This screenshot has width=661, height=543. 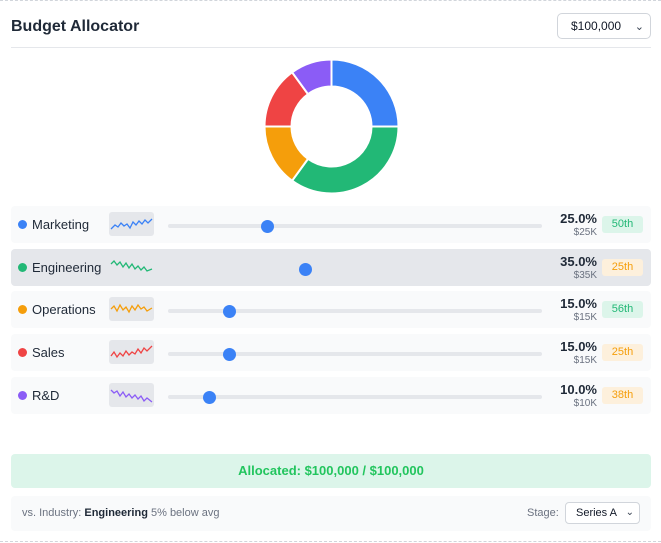 I want to click on donut-slice-marketing, so click(x=364, y=93).